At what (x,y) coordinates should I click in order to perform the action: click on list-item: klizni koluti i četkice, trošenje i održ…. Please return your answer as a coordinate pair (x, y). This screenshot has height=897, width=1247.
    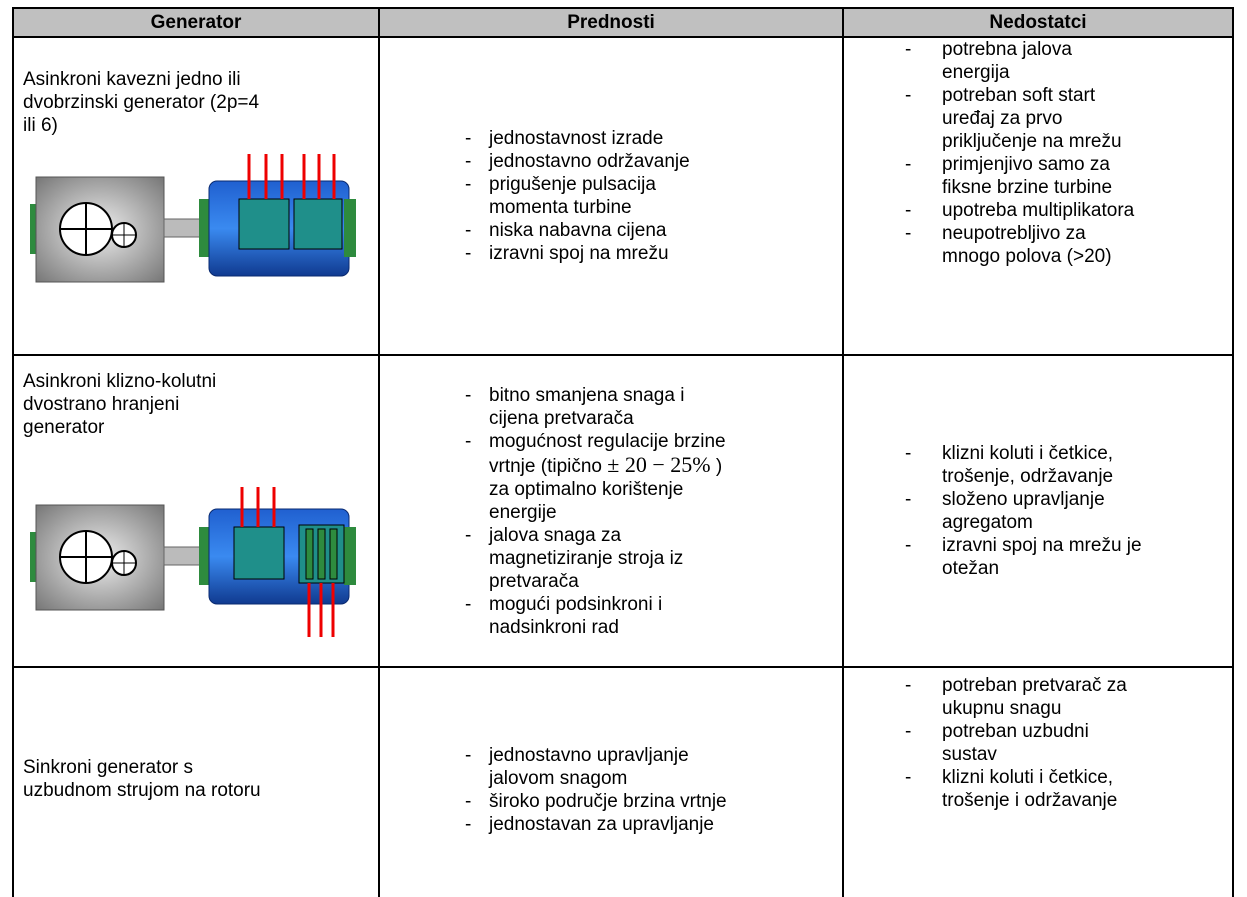
    Looking at the image, I should click on (1068, 789).